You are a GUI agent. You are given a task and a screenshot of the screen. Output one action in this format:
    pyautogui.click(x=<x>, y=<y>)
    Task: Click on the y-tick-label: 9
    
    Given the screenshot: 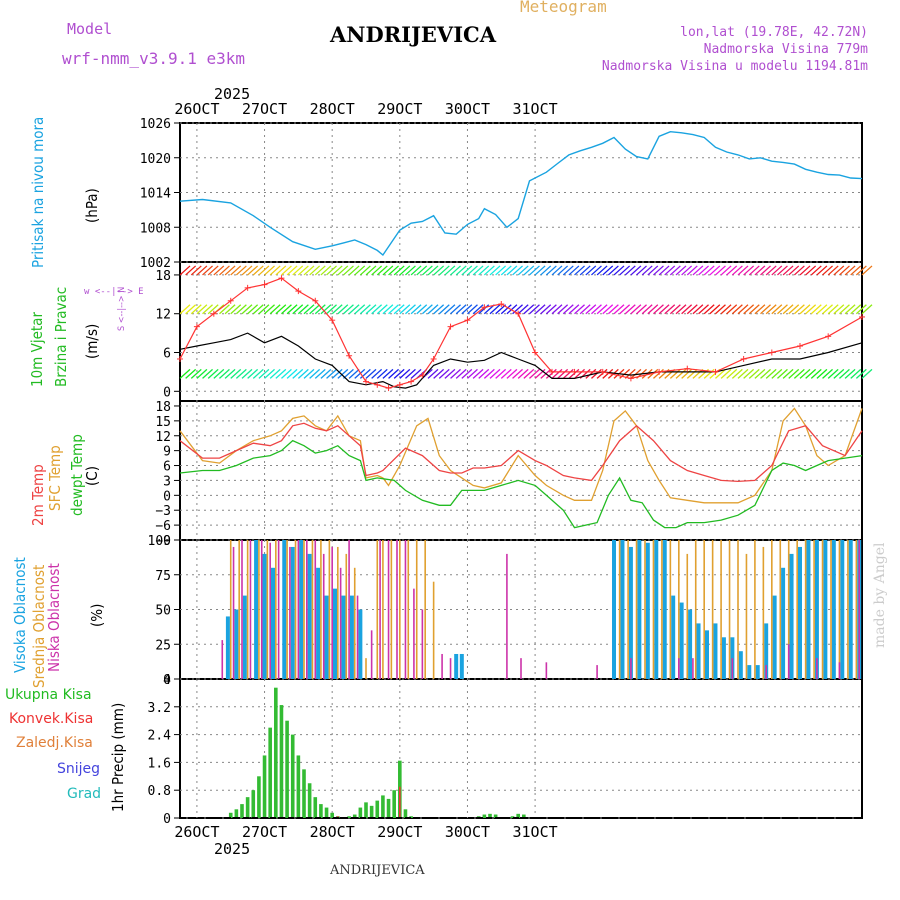 What is the action you would take?
    pyautogui.click(x=167, y=452)
    